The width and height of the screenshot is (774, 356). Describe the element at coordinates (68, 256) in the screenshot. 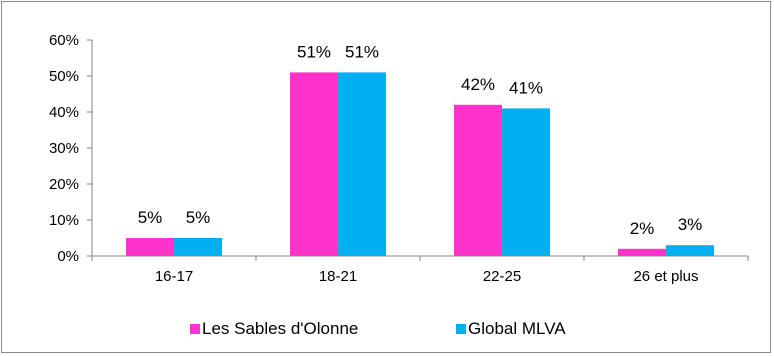

I see `y-tick-label: 0%` at that location.